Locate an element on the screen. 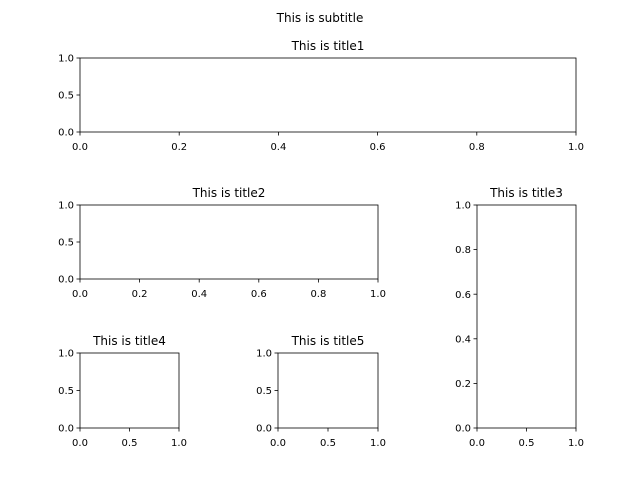  axes-2-ytick-label: 1.0 is located at coordinates (66, 206).